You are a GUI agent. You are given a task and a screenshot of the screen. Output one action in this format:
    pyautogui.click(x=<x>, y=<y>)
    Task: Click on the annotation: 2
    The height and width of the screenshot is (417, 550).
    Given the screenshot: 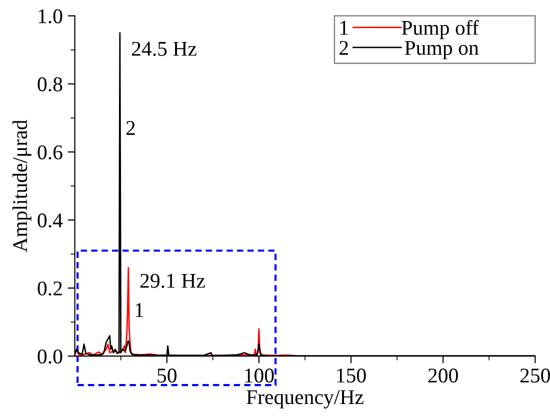 What is the action you would take?
    pyautogui.click(x=130, y=128)
    